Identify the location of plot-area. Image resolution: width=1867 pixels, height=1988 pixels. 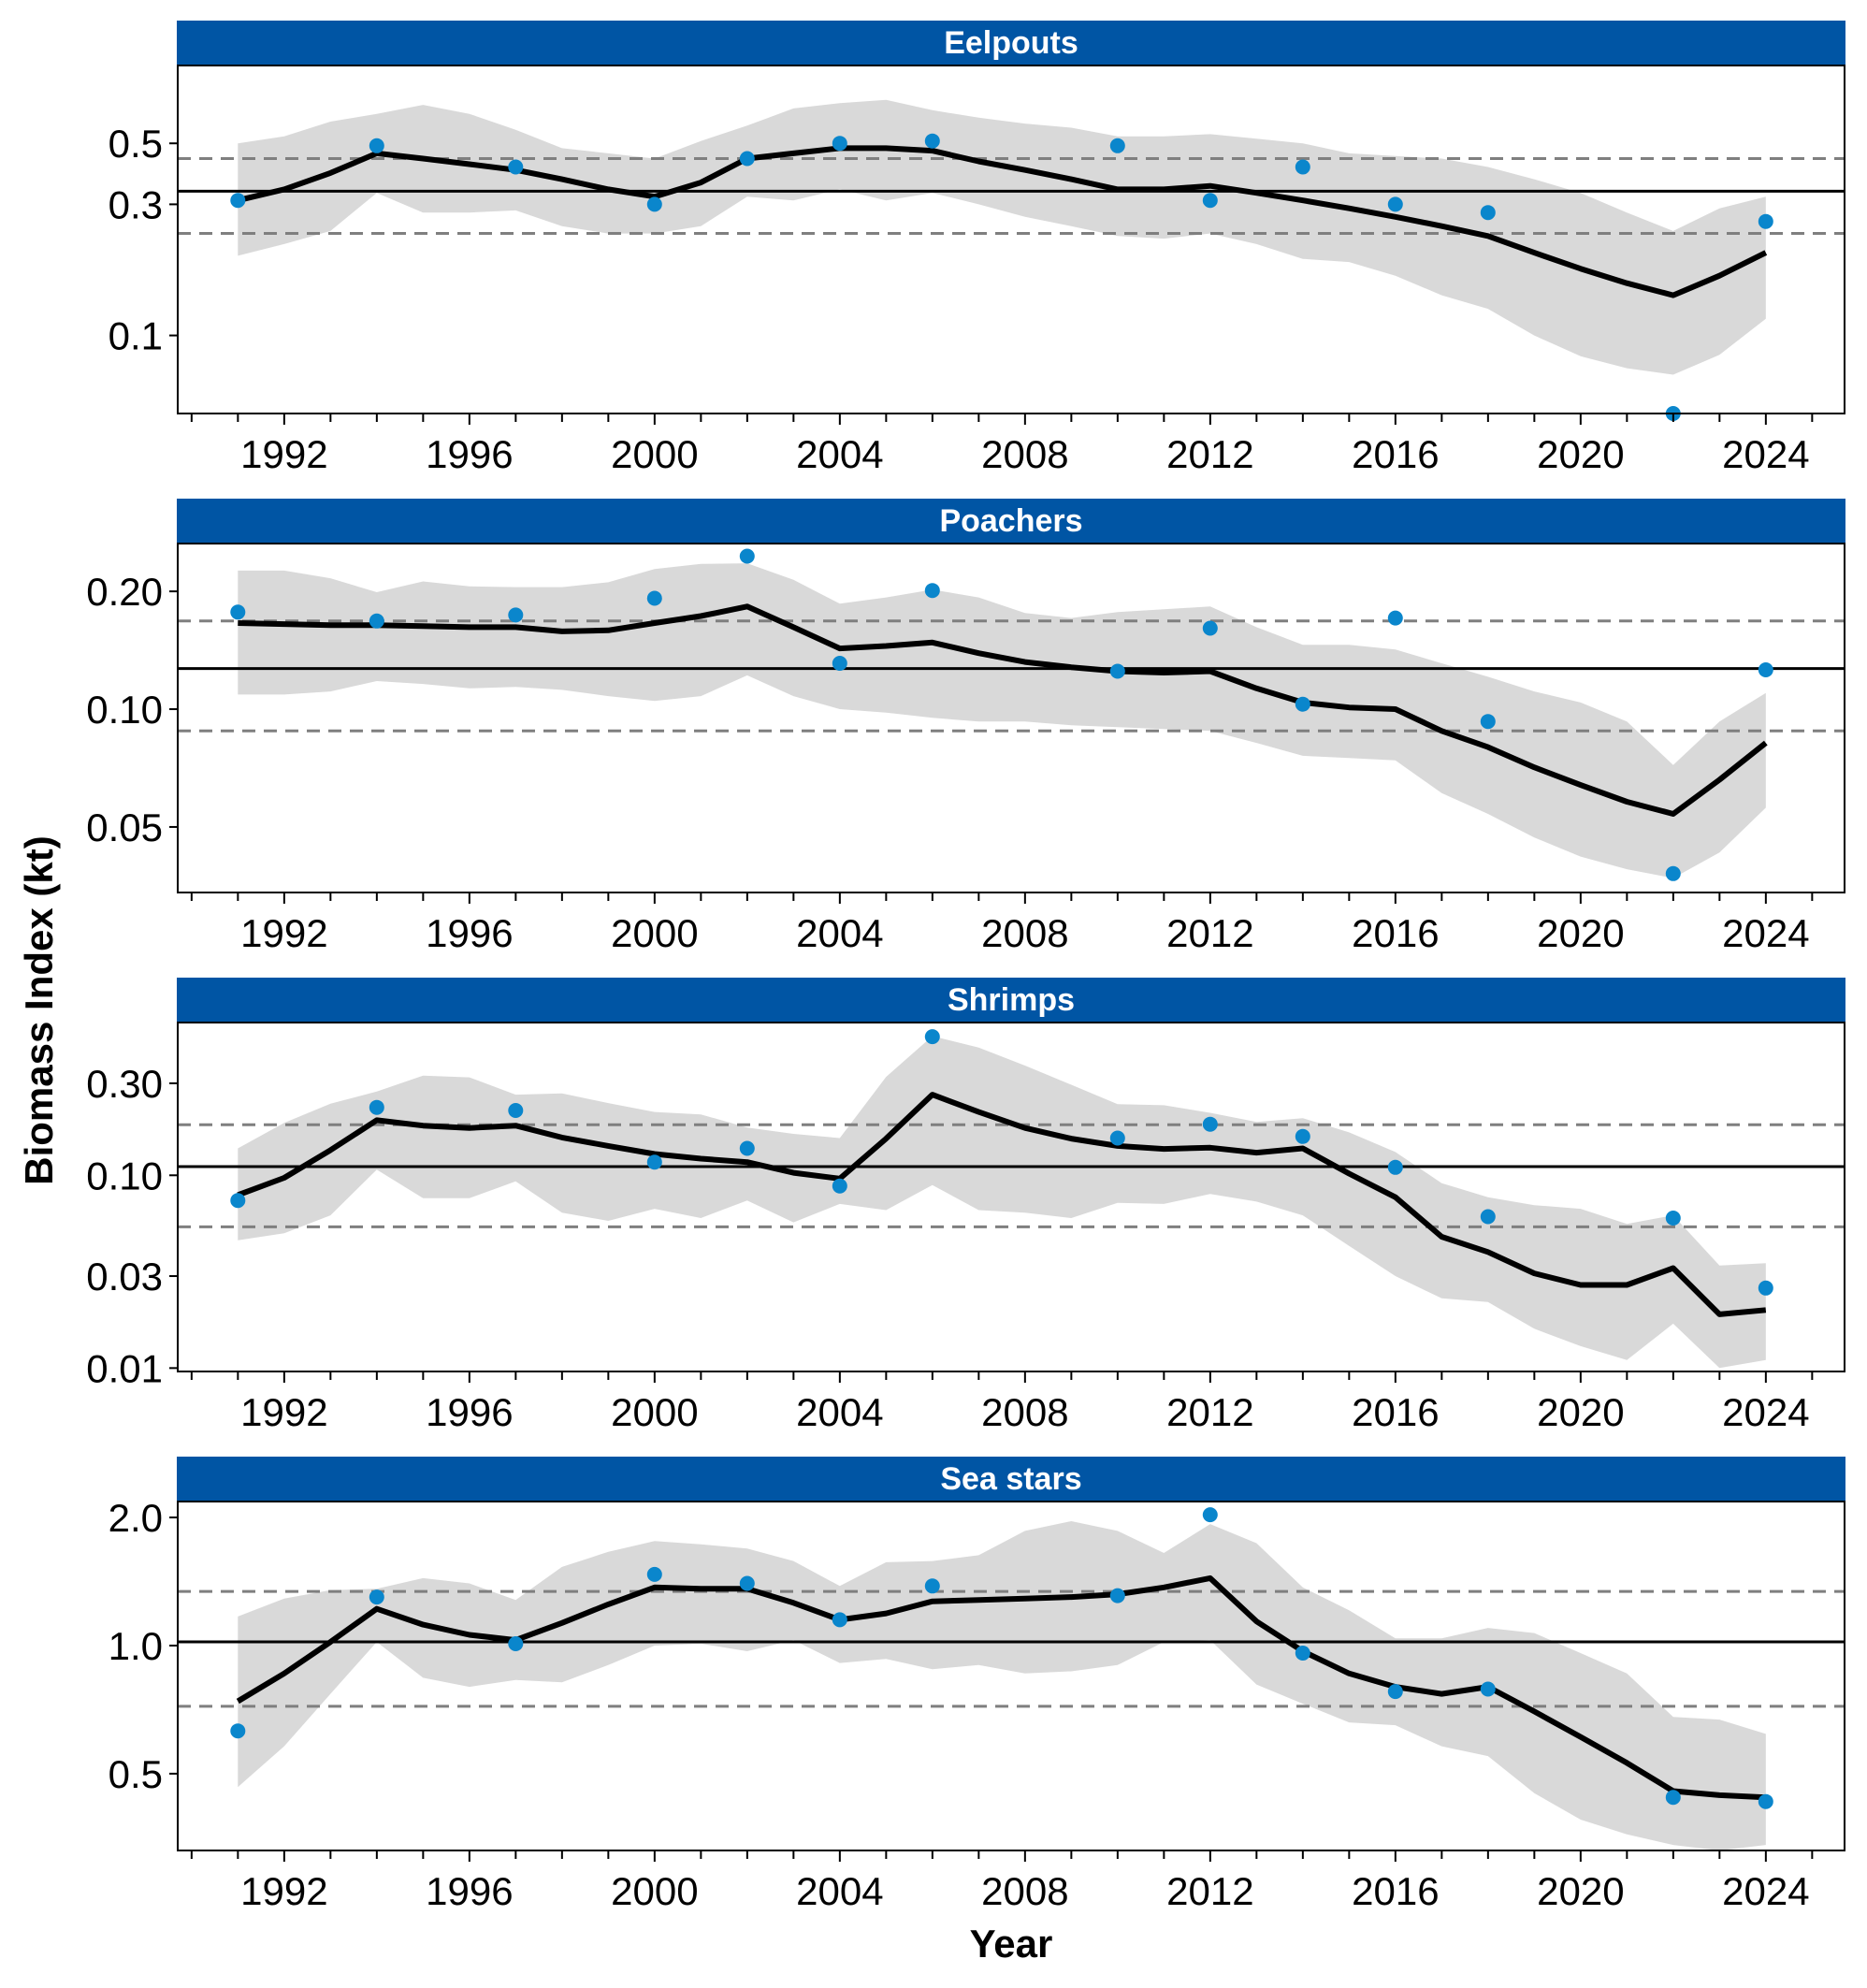
(1011, 720).